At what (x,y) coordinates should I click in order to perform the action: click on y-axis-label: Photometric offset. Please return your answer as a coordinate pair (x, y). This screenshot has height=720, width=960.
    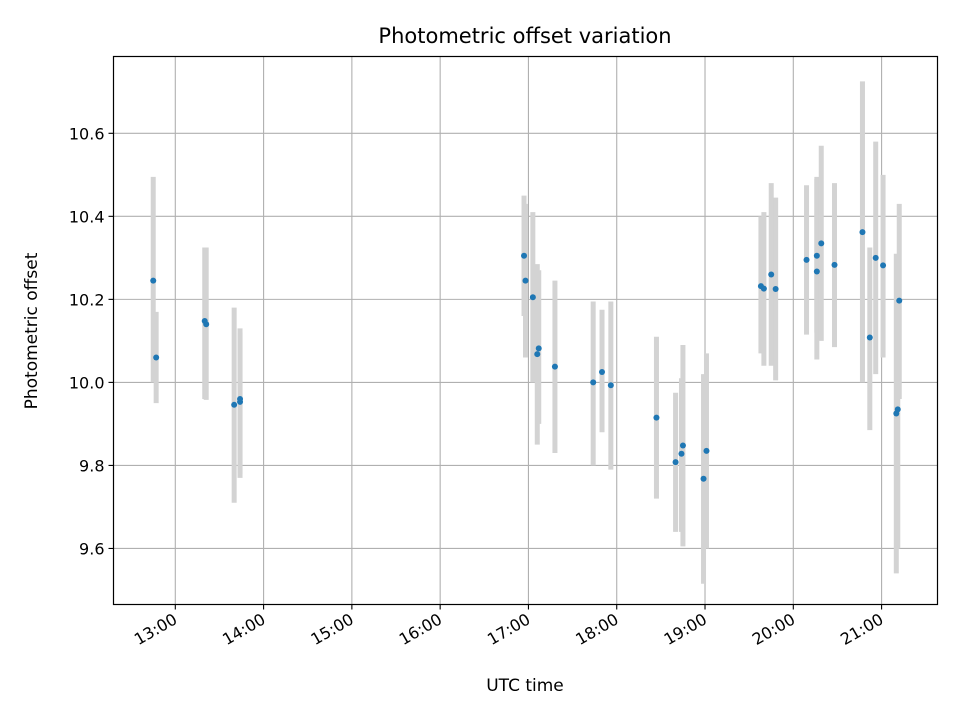
    Looking at the image, I should click on (32, 330).